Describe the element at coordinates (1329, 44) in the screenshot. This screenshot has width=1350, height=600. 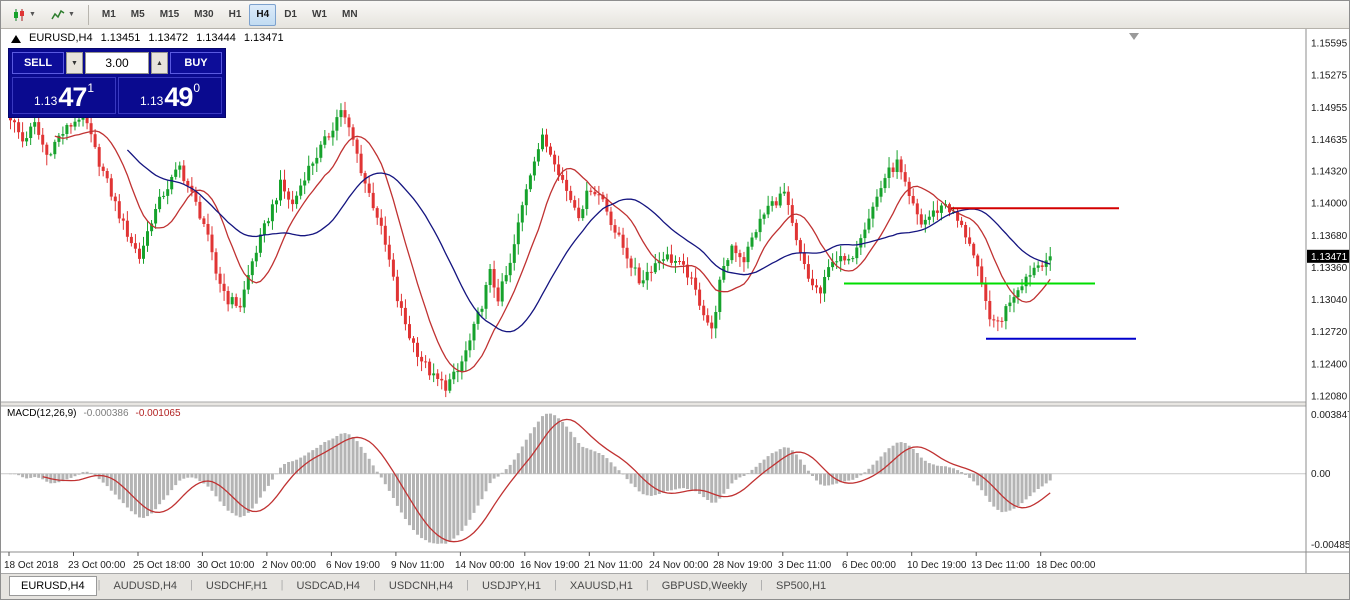
I see `svg-text: 1.15595` at that location.